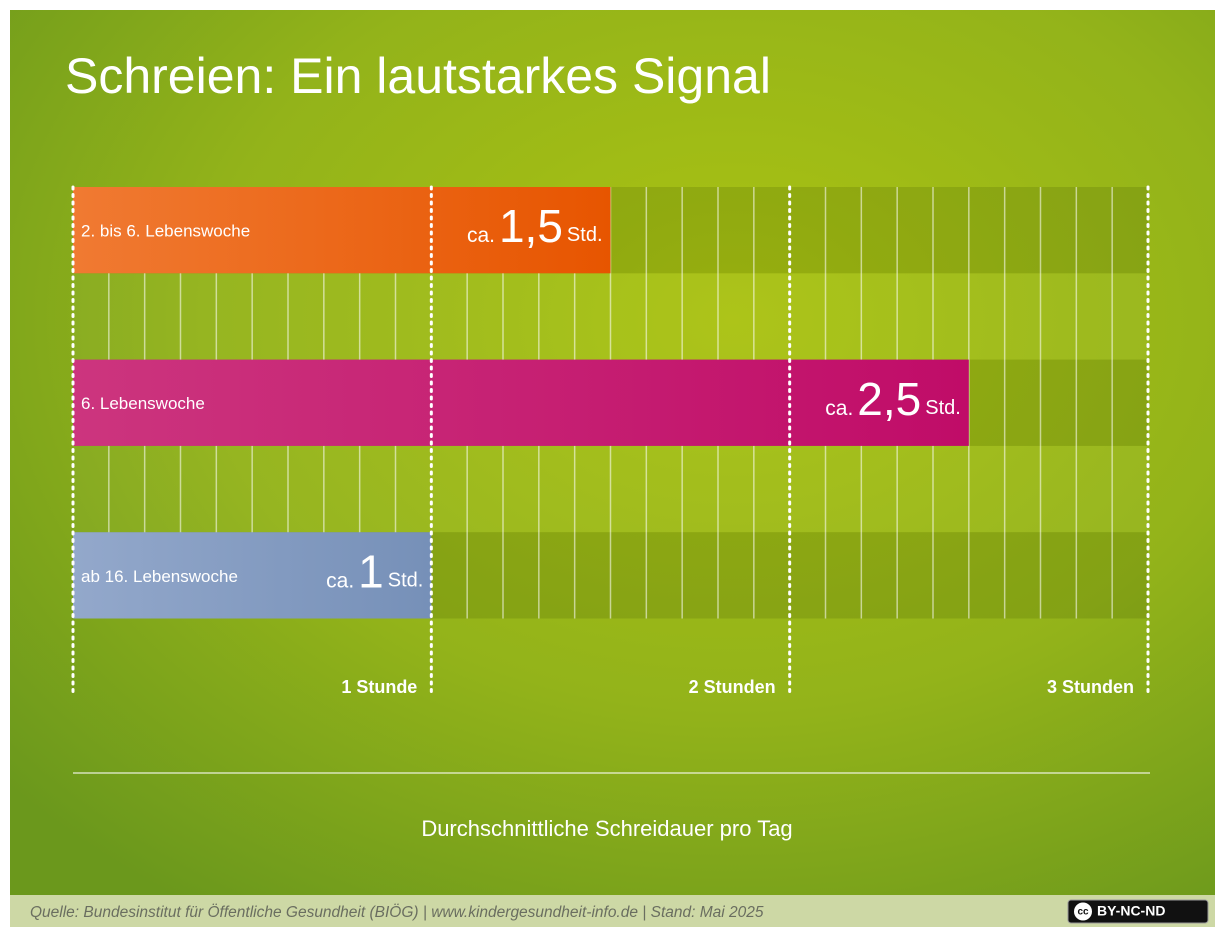 Image resolution: width=1215 pixels, height=927 pixels. Describe the element at coordinates (732, 687) in the screenshot. I see `x-tick-label: 2 Stunden` at that location.